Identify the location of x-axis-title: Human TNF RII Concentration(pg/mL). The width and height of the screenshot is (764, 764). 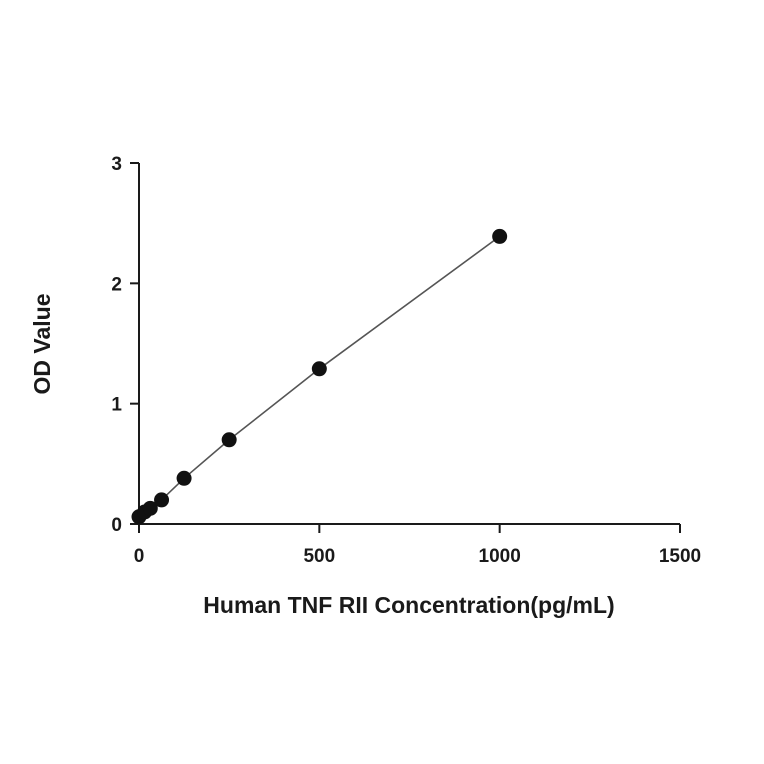
(408, 605).